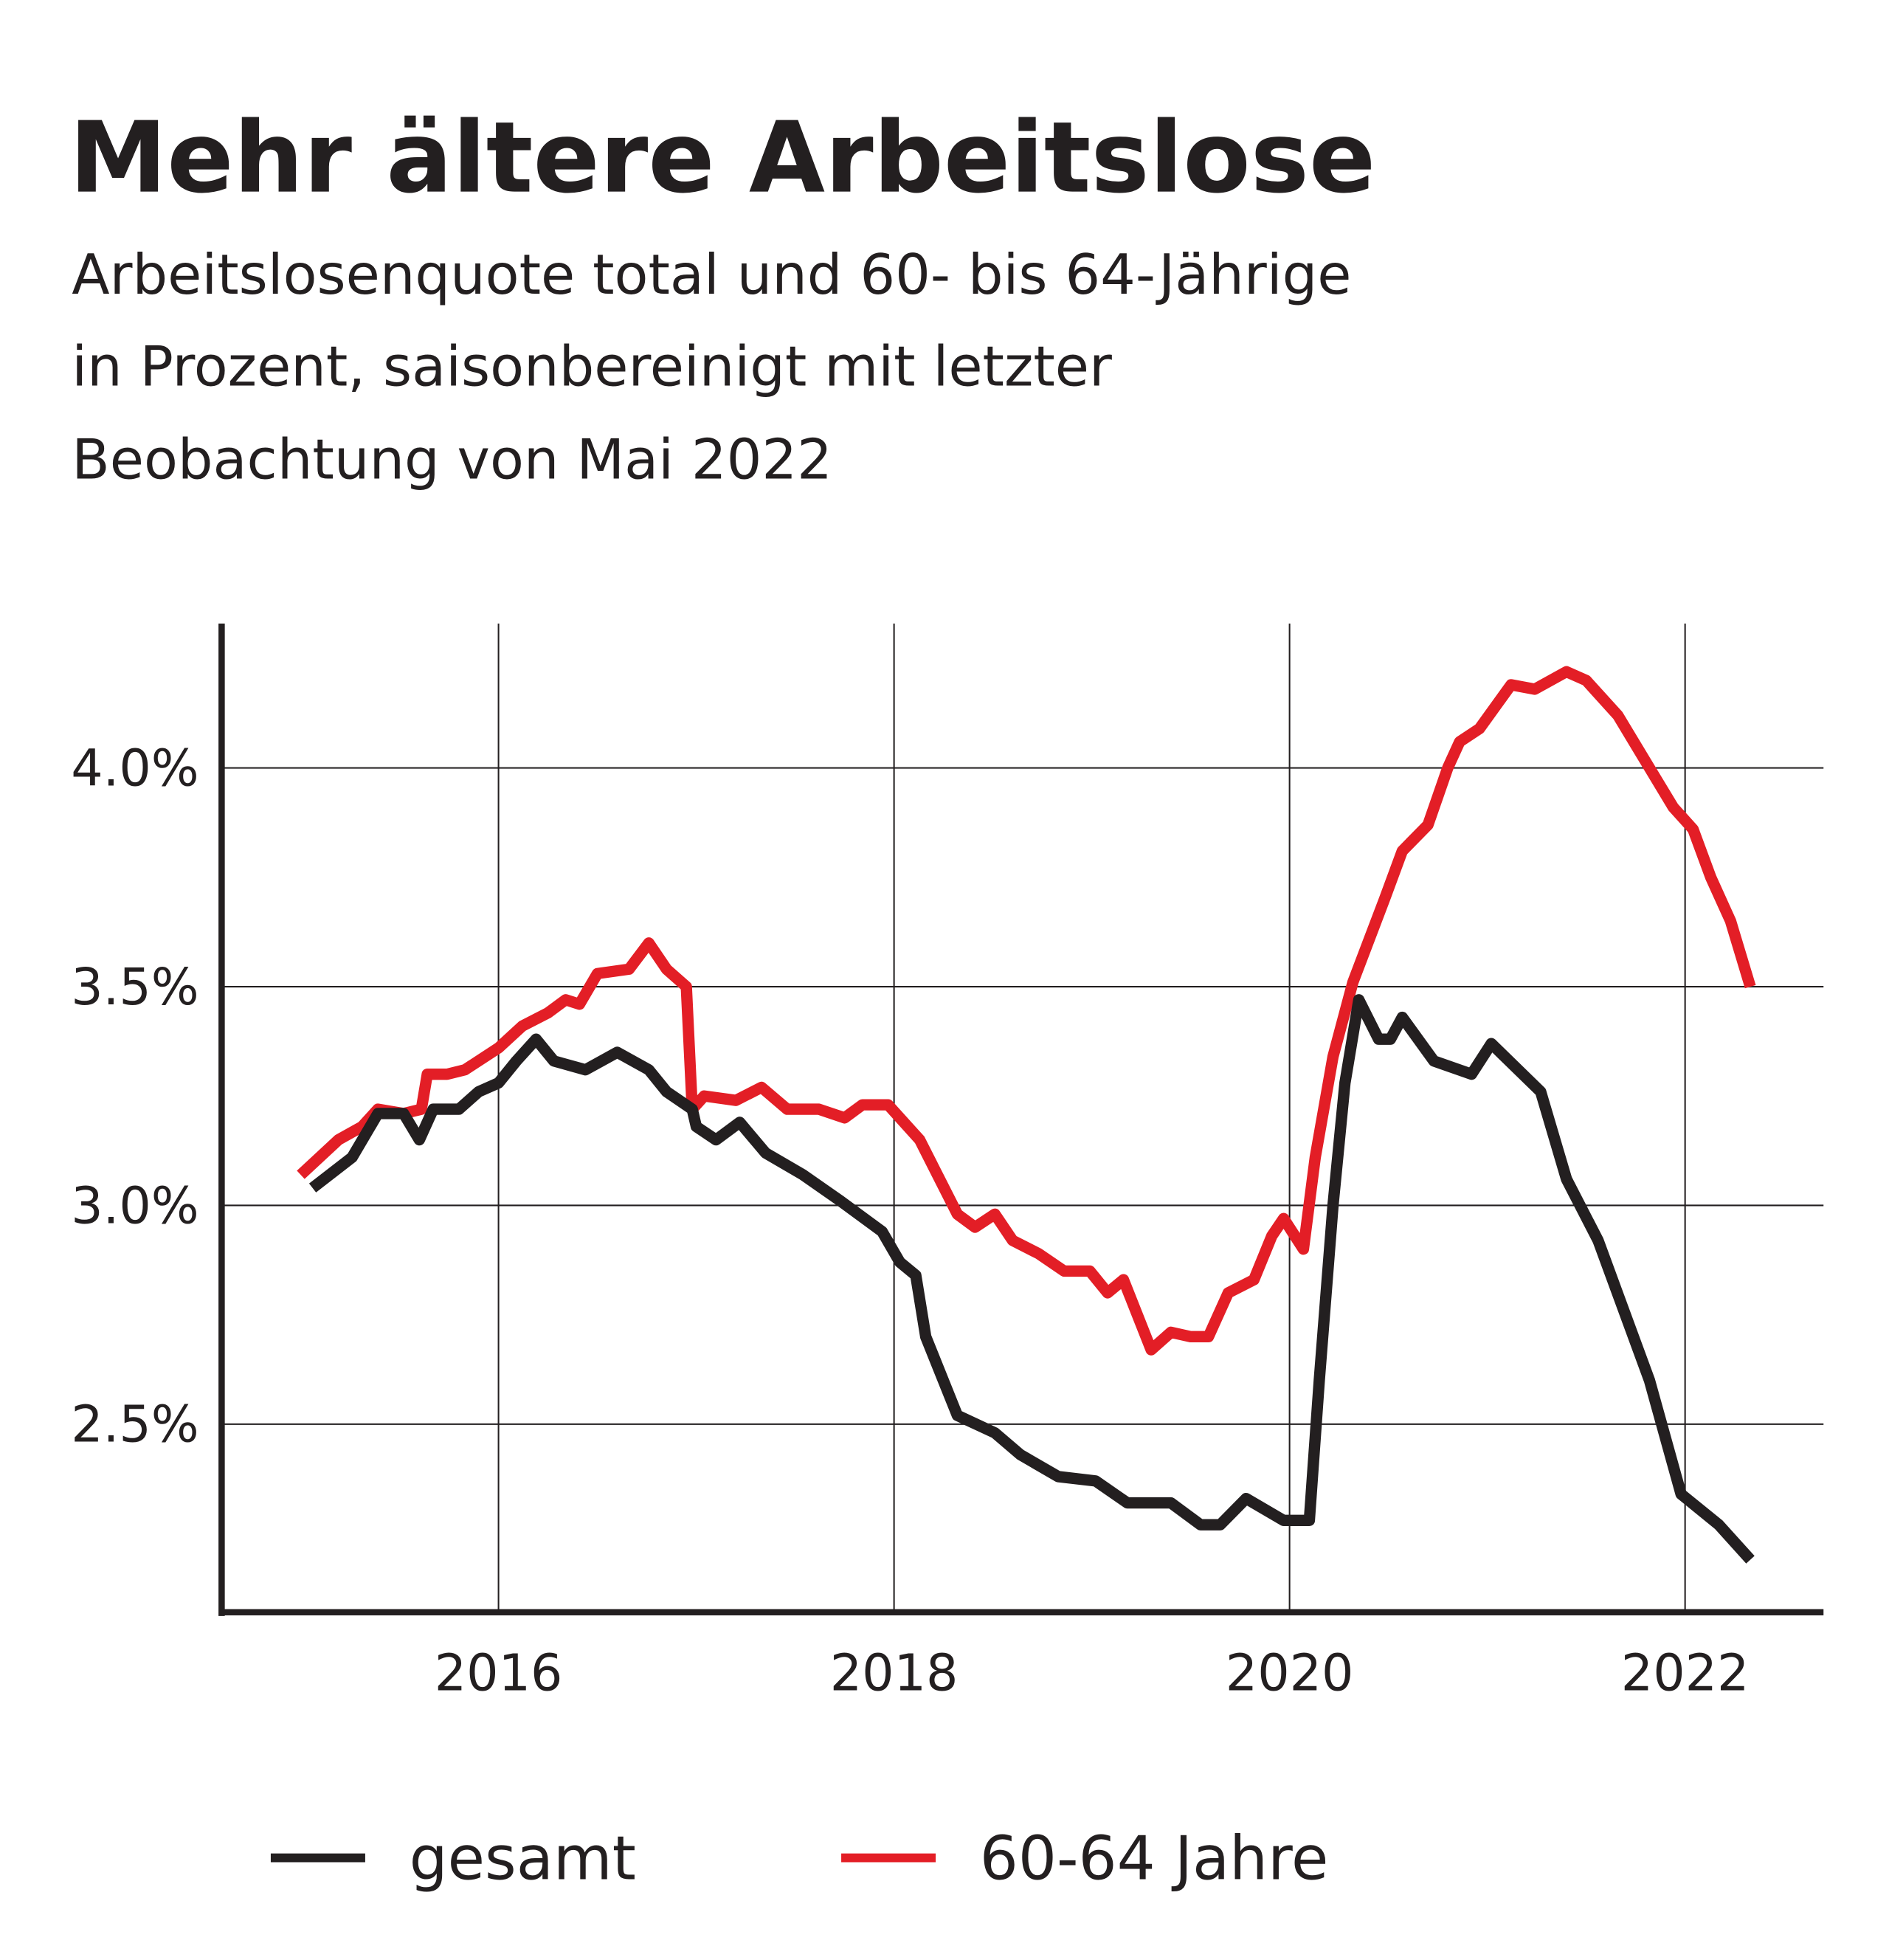 This screenshot has width=1889, height=1960. I want to click on chart-title: Mehr ältere Arbeitslose, so click(722, 158).